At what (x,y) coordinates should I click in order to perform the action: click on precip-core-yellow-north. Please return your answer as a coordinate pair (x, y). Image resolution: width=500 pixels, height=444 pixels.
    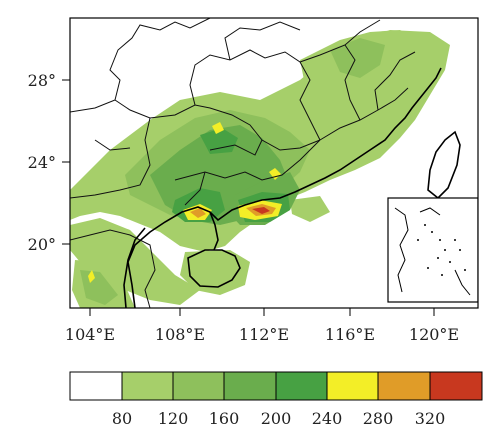
    Looking at the image, I should click on (218, 128).